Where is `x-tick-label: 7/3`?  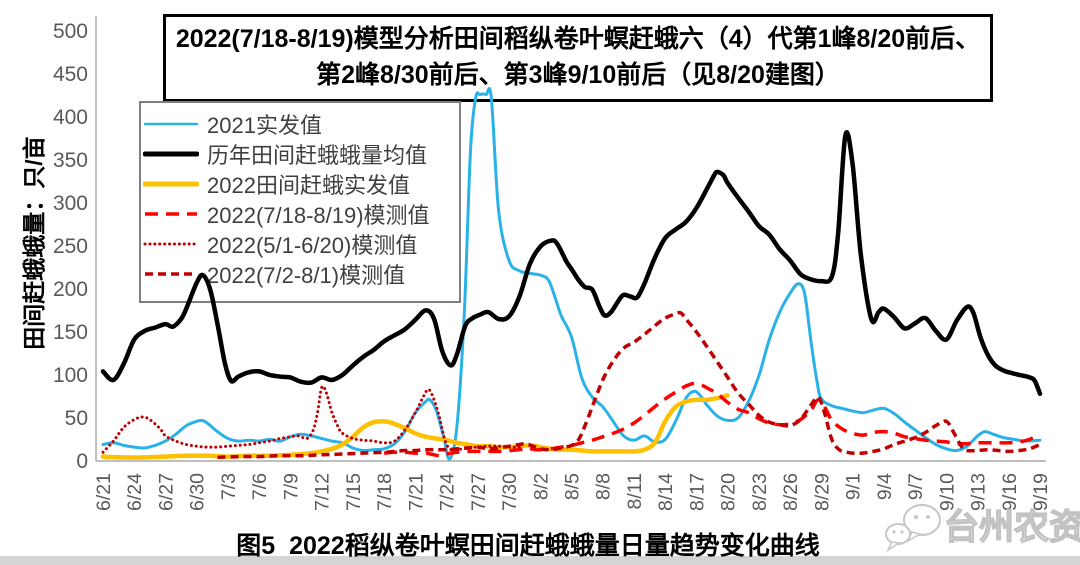
x-tick-label: 7/3 is located at coordinates (229, 486).